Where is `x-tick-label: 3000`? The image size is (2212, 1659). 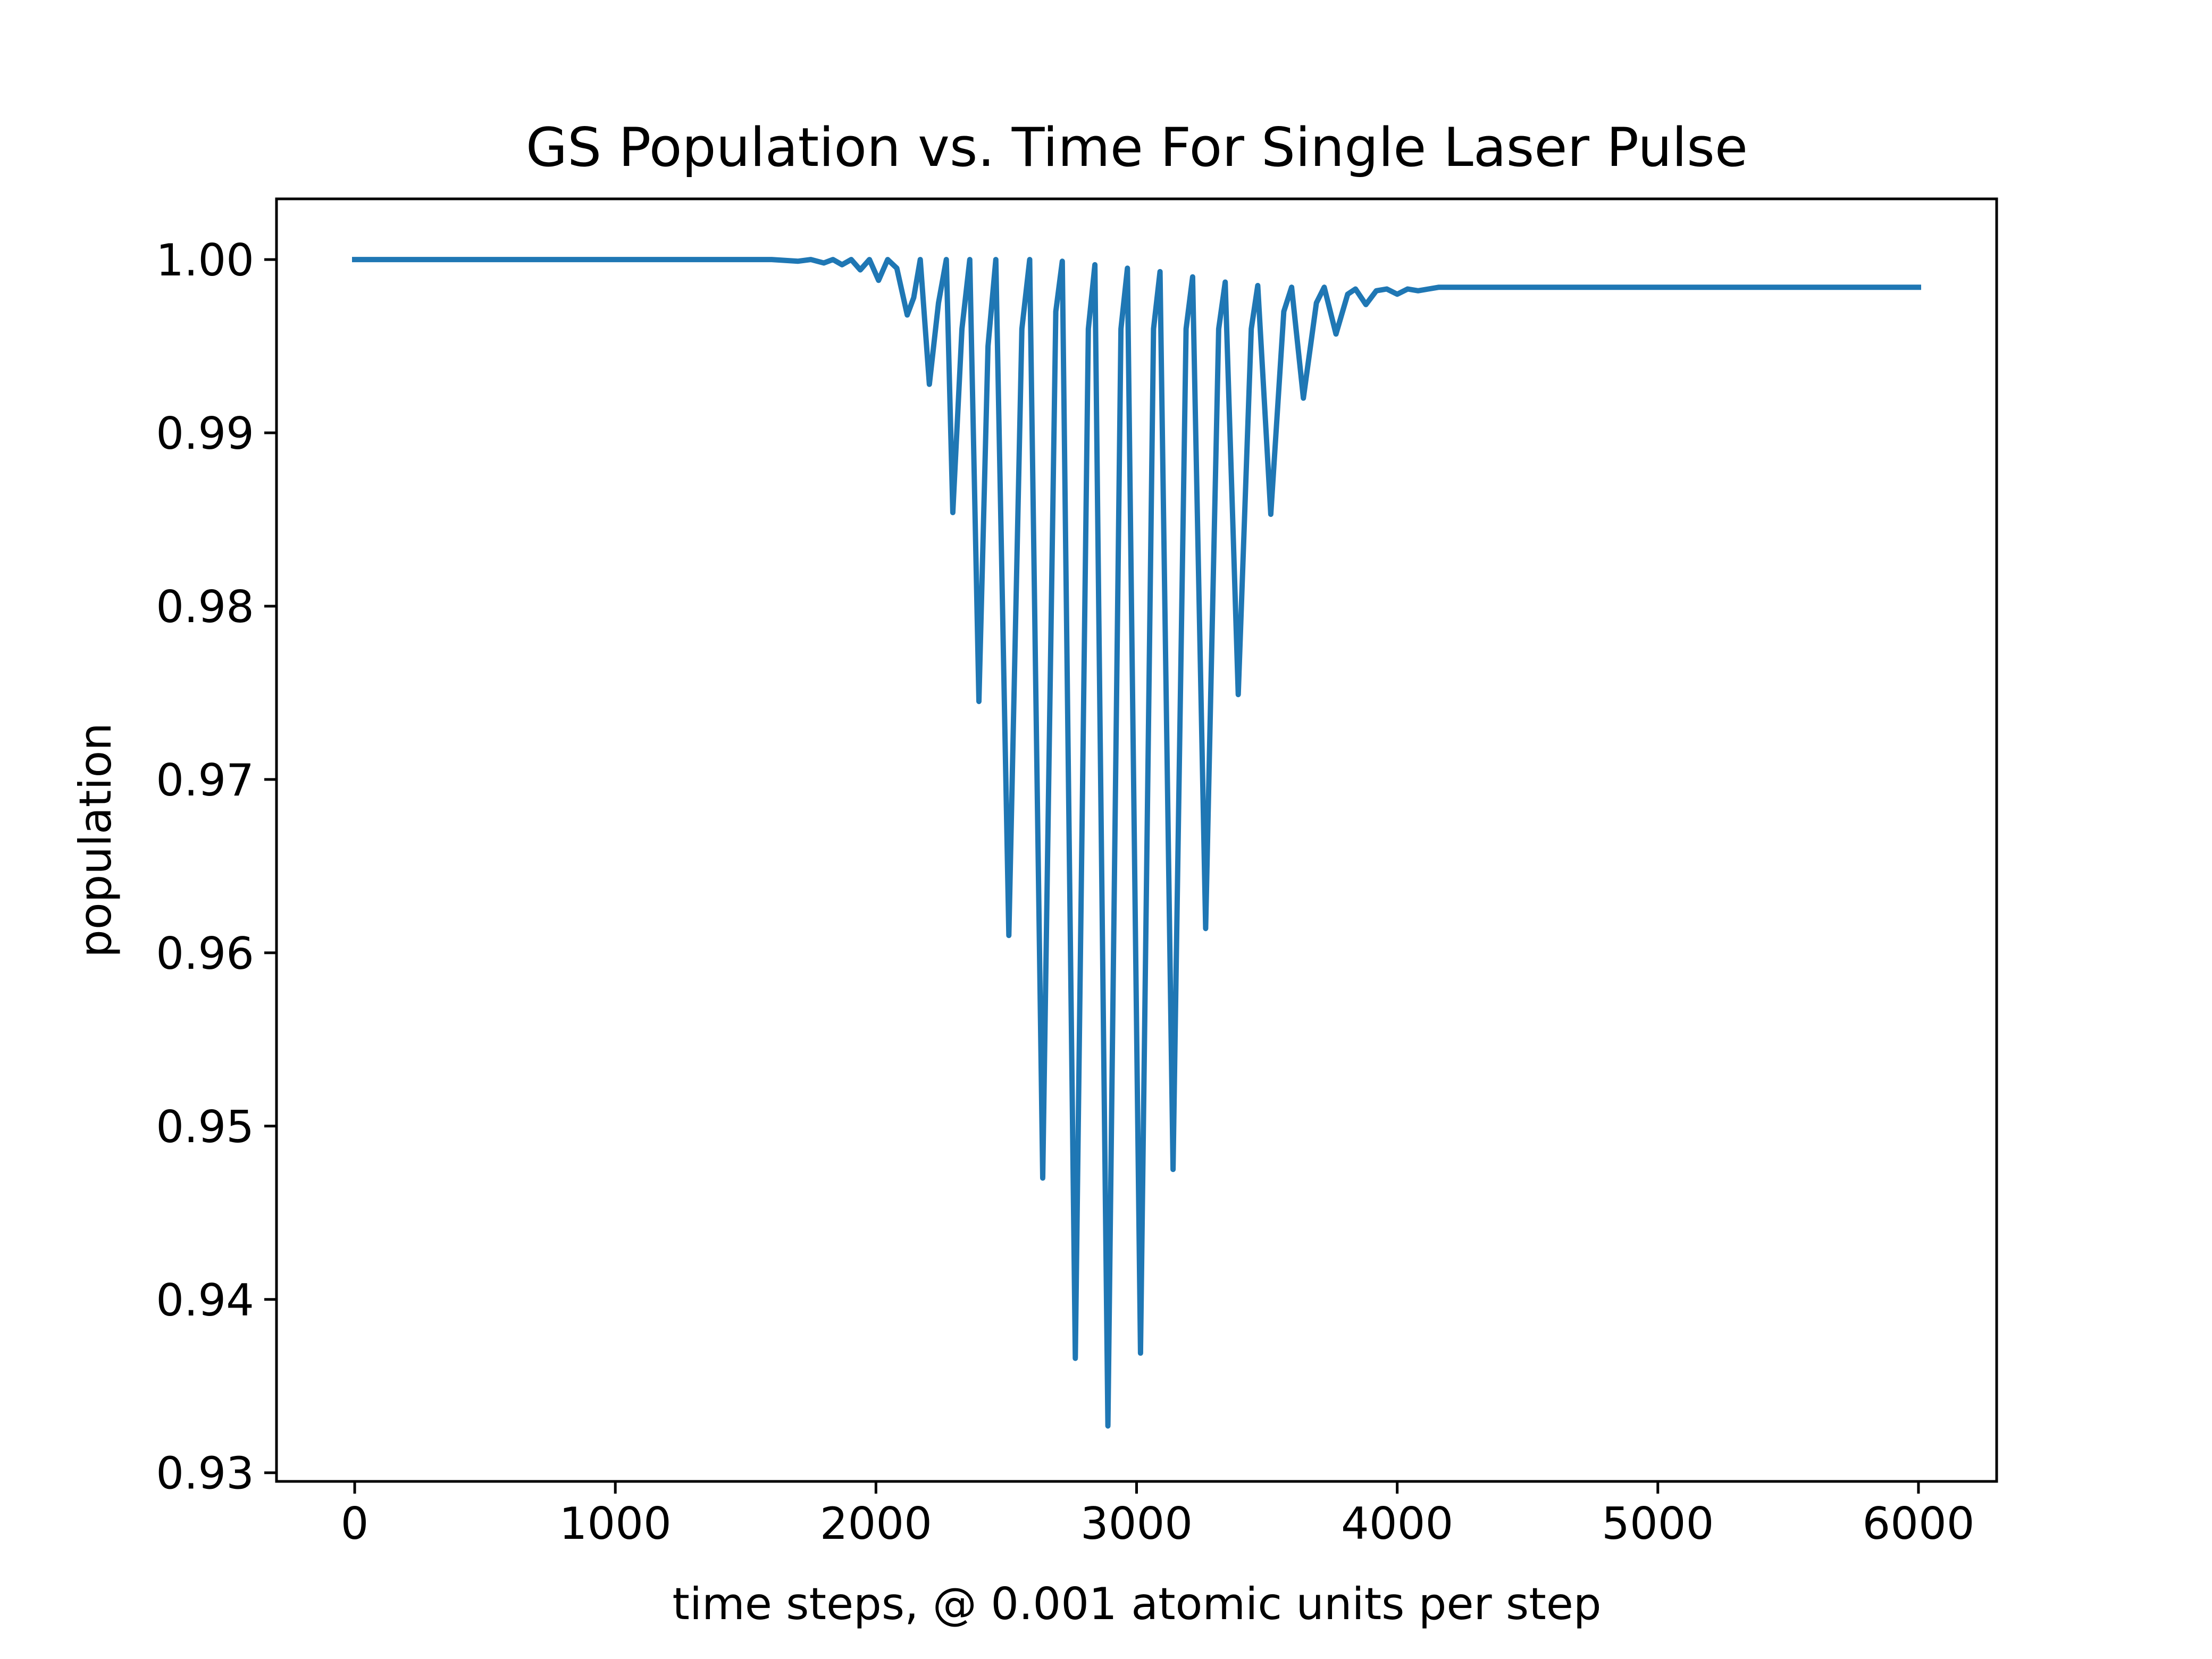 x-tick-label: 3000 is located at coordinates (1136, 1523).